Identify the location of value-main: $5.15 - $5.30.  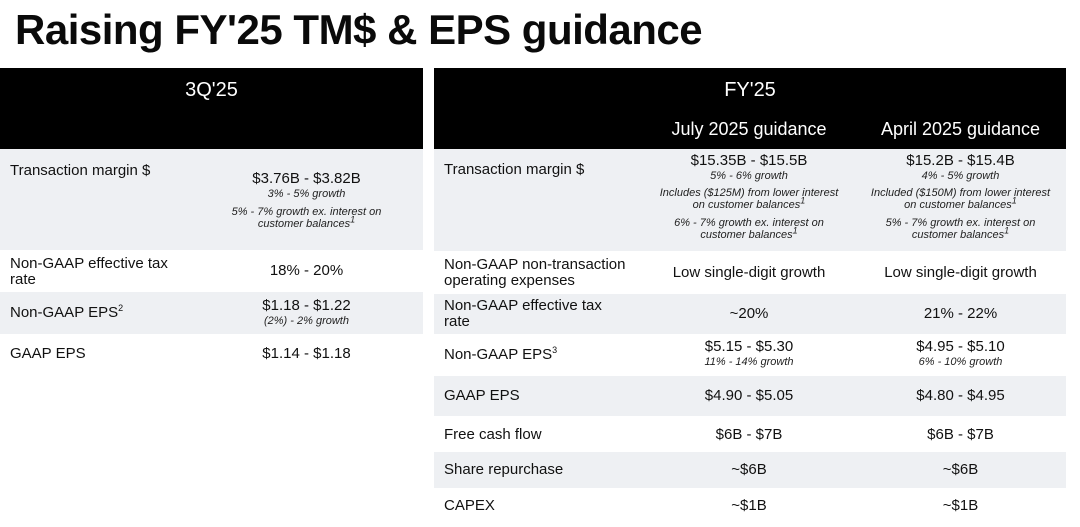
(749, 346).